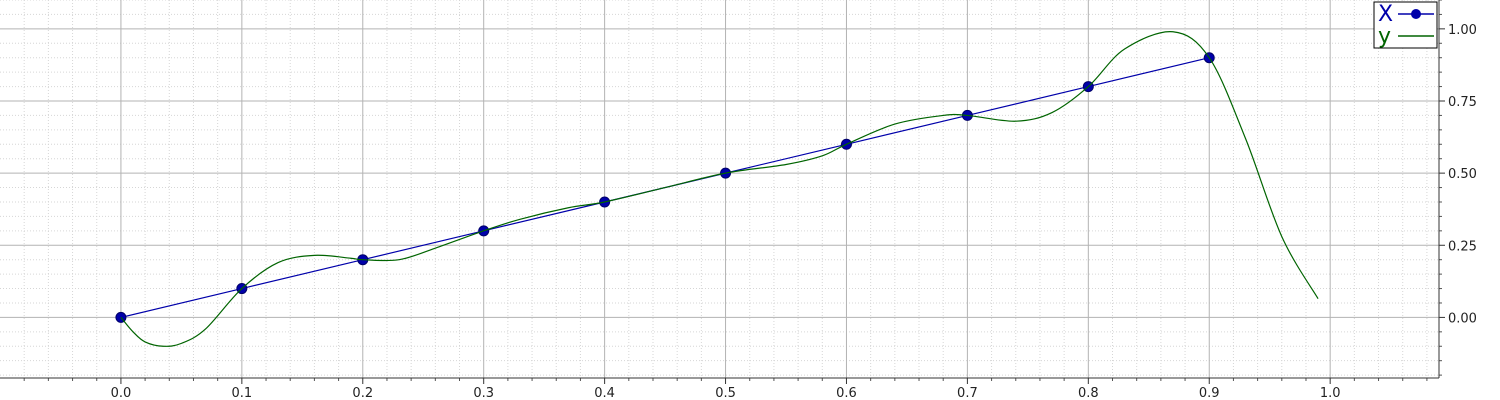 The image size is (1500, 400). I want to click on y-tick-labels: 0.00 0.25 0.50 0.75 1.00, so click(1462, 175).